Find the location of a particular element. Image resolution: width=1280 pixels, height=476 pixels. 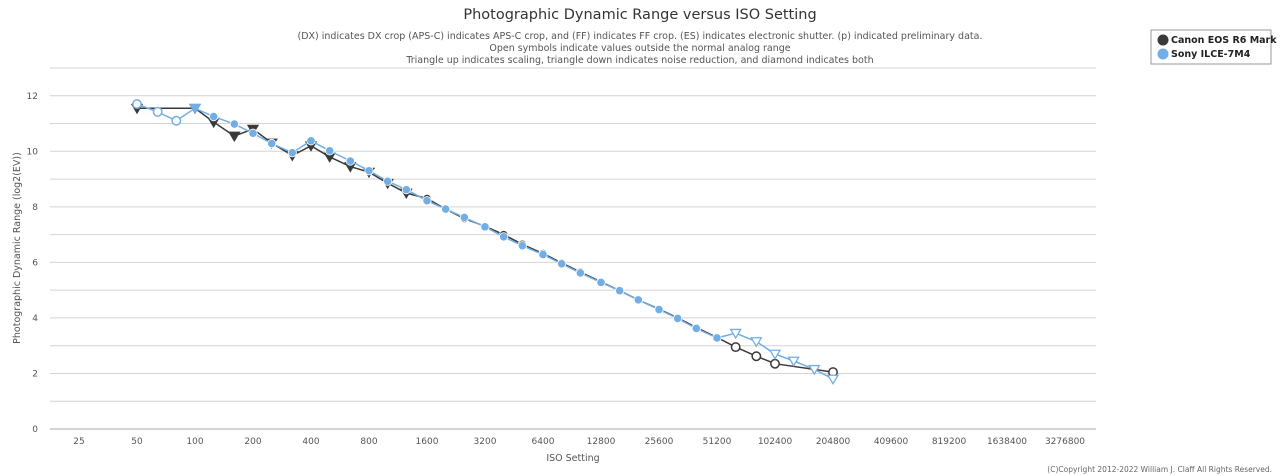

legend-item-sony: Sony ILCE-7M4 is located at coordinates (1204, 54).